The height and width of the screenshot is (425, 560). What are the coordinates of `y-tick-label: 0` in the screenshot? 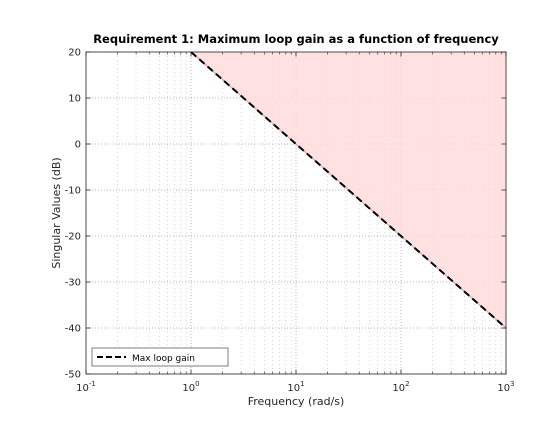 It's located at (78, 145).